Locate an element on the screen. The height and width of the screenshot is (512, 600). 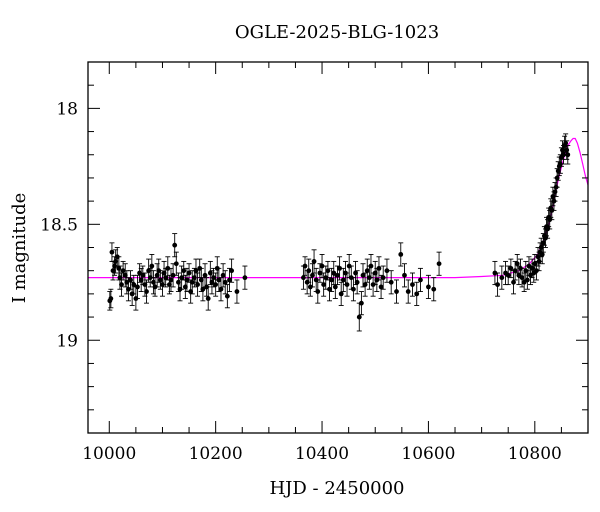
x-tick-label: 10400 is located at coordinates (322, 454).